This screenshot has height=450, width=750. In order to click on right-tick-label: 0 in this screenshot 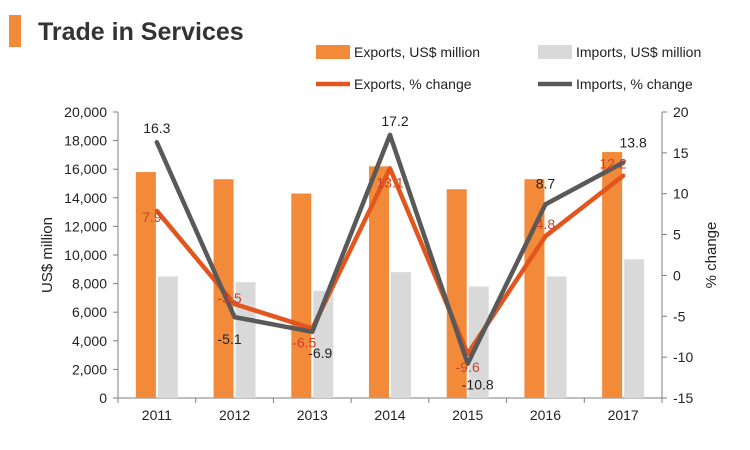, I will do `click(677, 275)`.